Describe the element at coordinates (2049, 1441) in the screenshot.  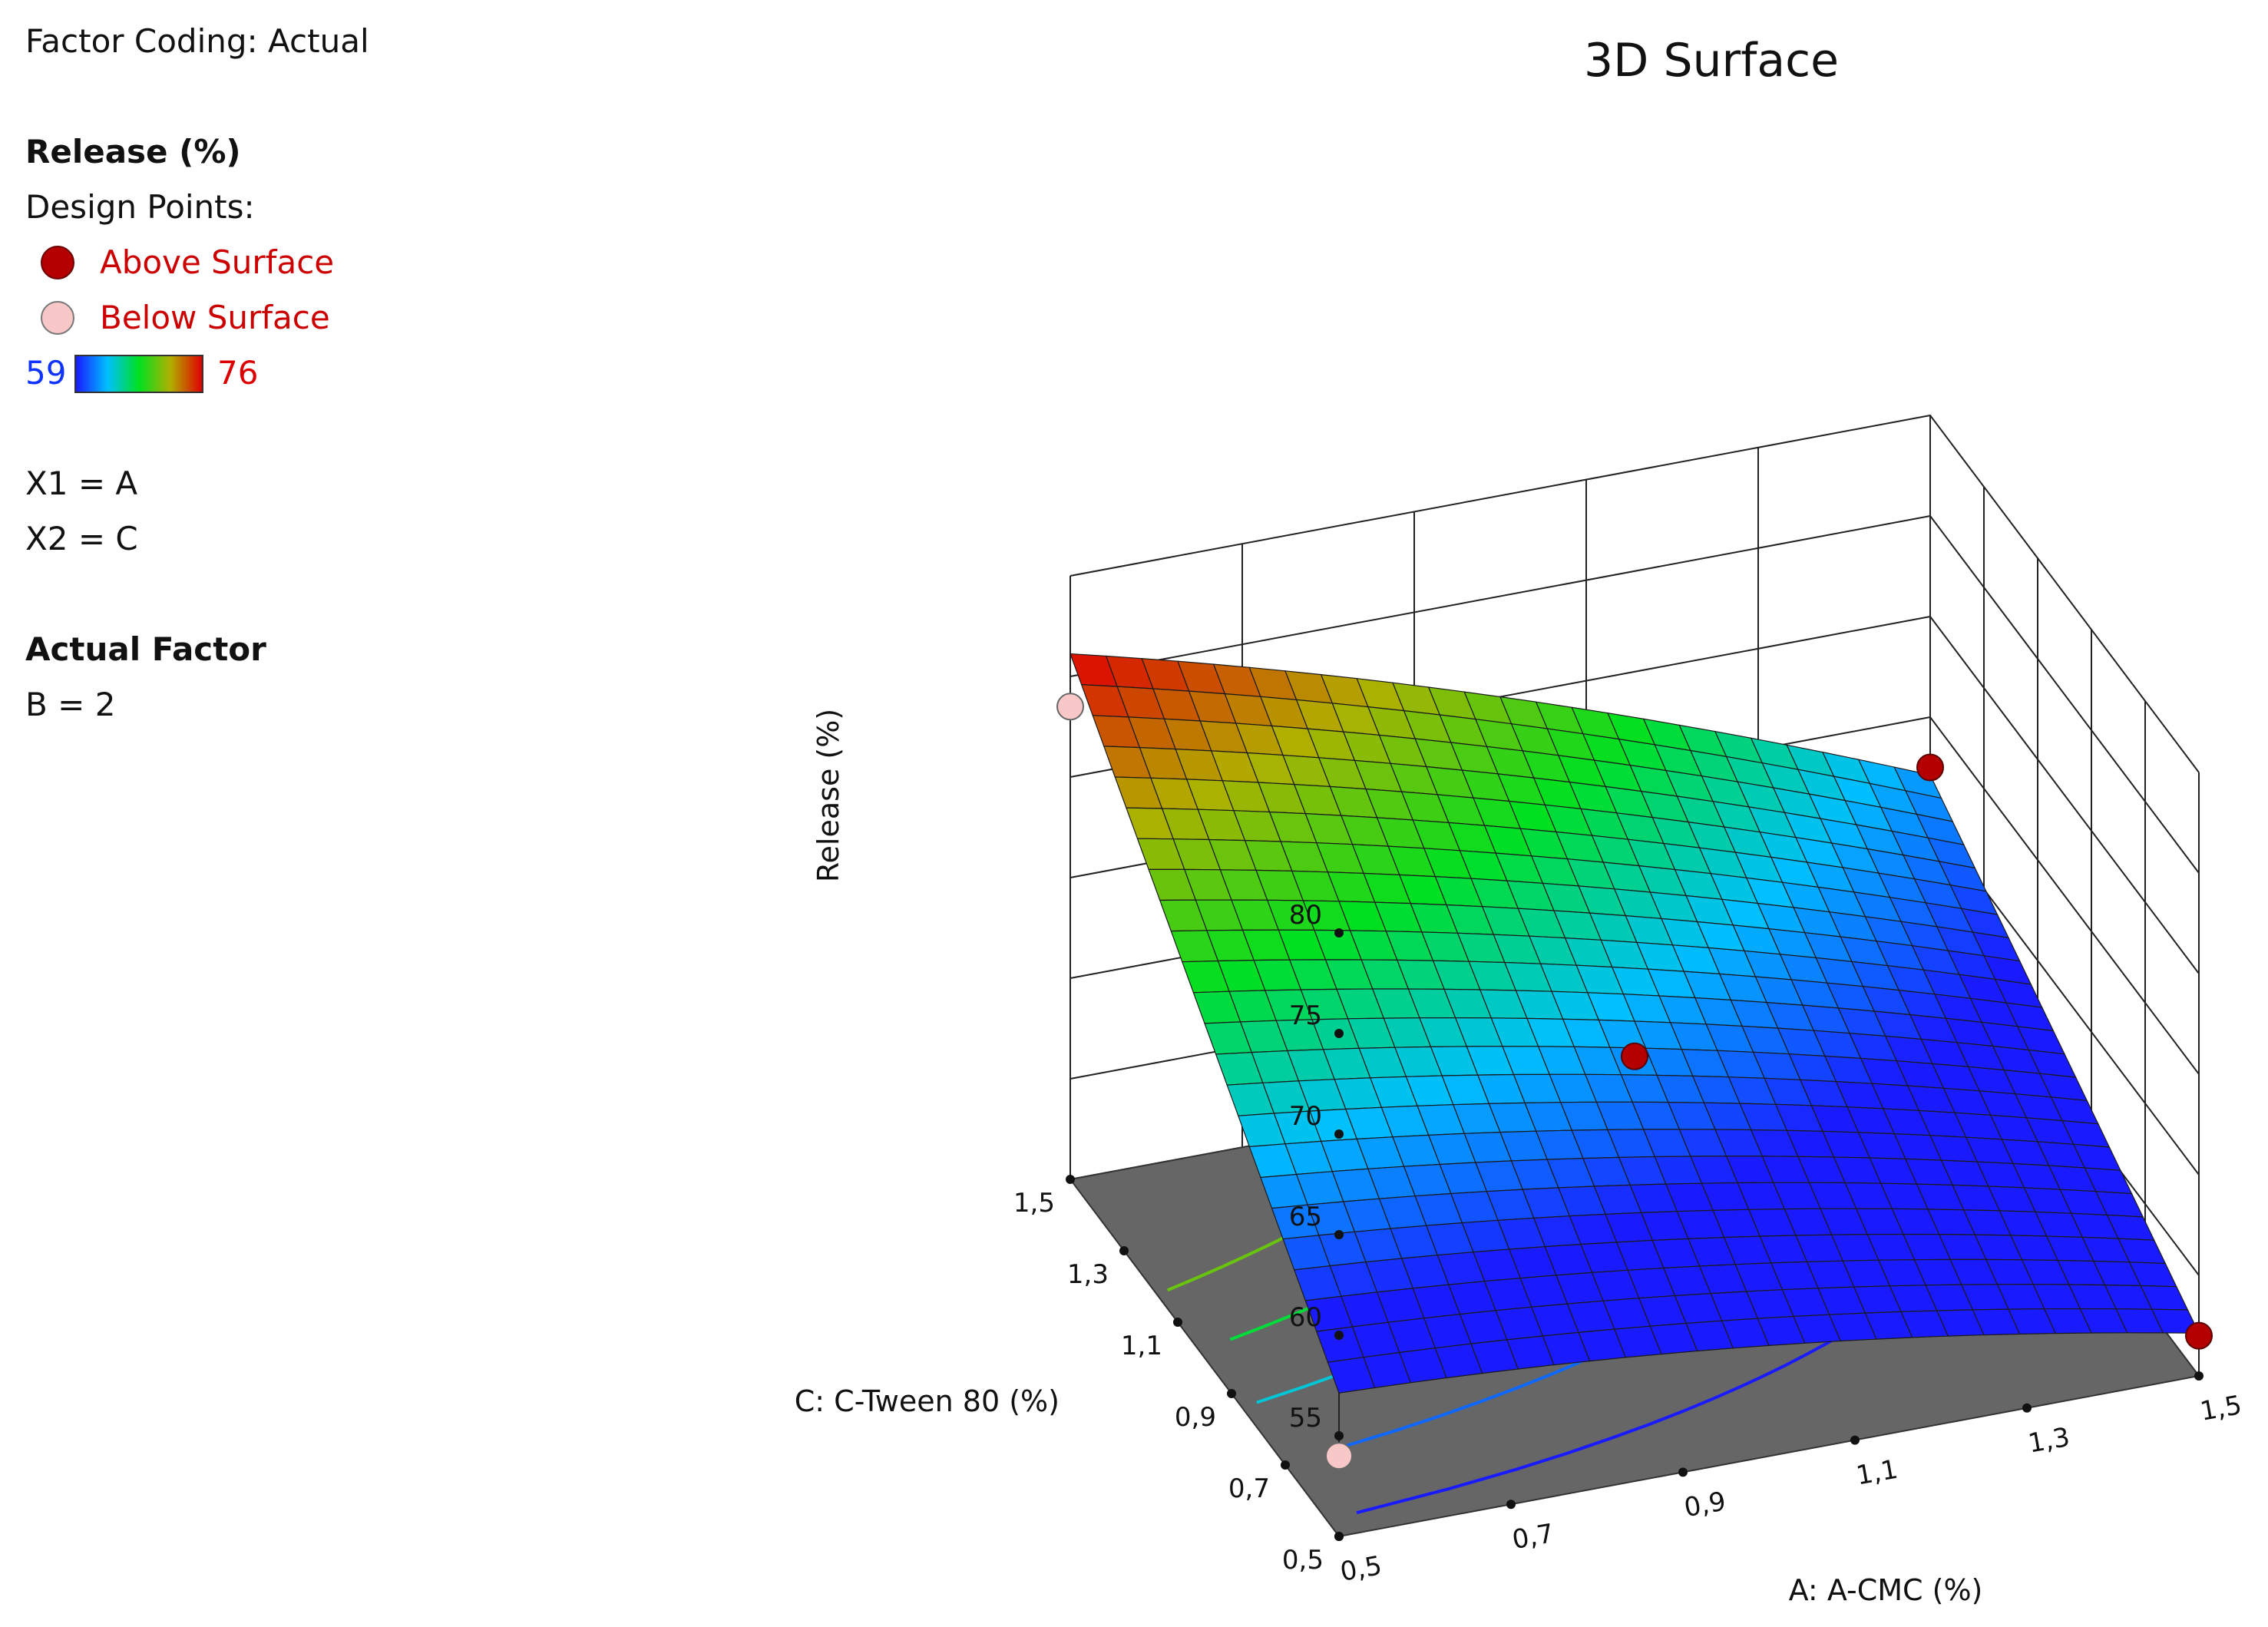
I see `a-tick-label: 1,3` at that location.